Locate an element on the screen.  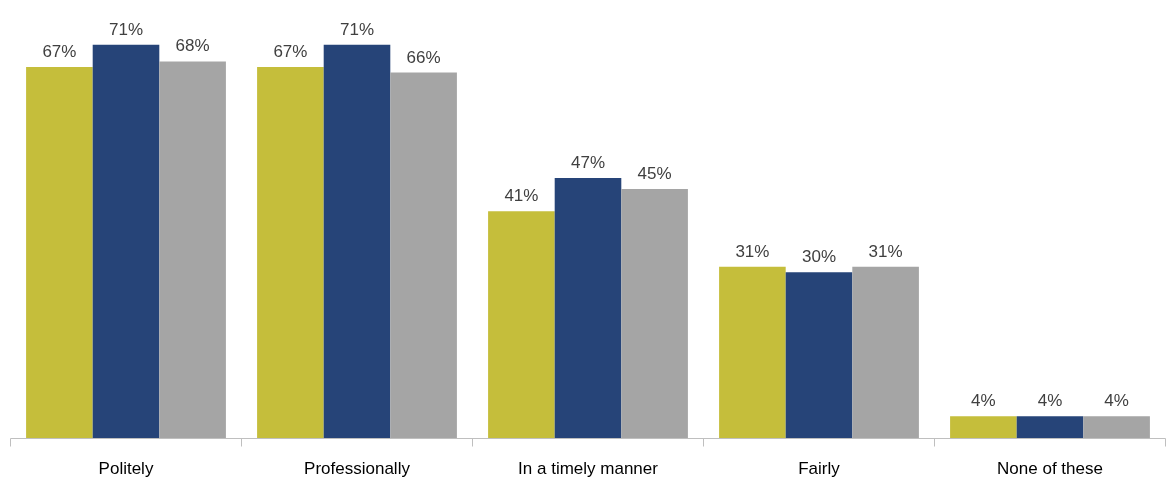
data-label: 47% is located at coordinates (588, 162).